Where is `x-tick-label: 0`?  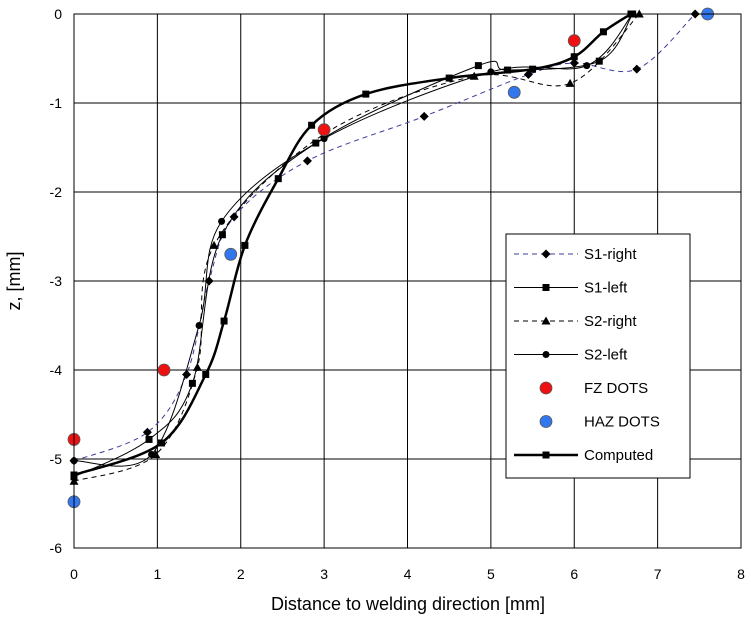
x-tick-label: 0 is located at coordinates (74, 574).